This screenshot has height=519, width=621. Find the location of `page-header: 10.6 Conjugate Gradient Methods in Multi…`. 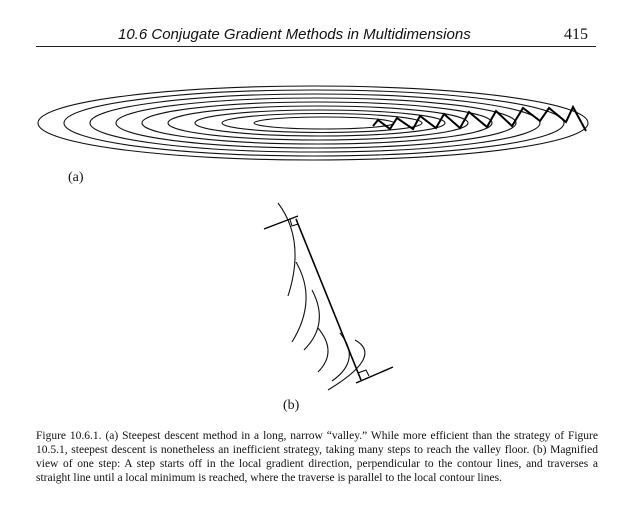

page-header: 10.6 Conjugate Gradient Methods in Multi… is located at coordinates (316, 36).